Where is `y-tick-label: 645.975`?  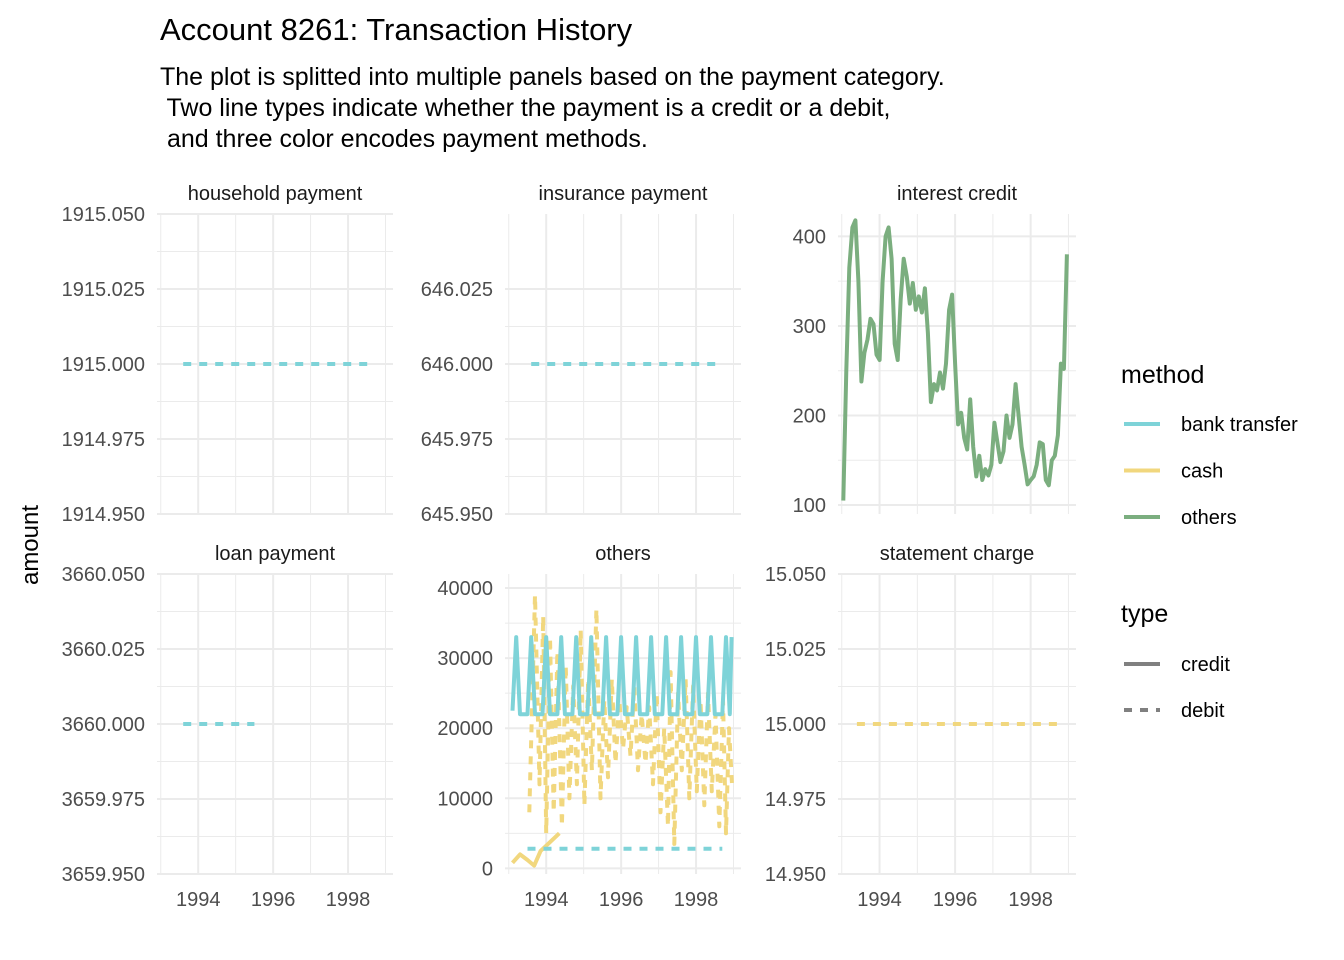
y-tick-label: 645.975 is located at coordinates (457, 440).